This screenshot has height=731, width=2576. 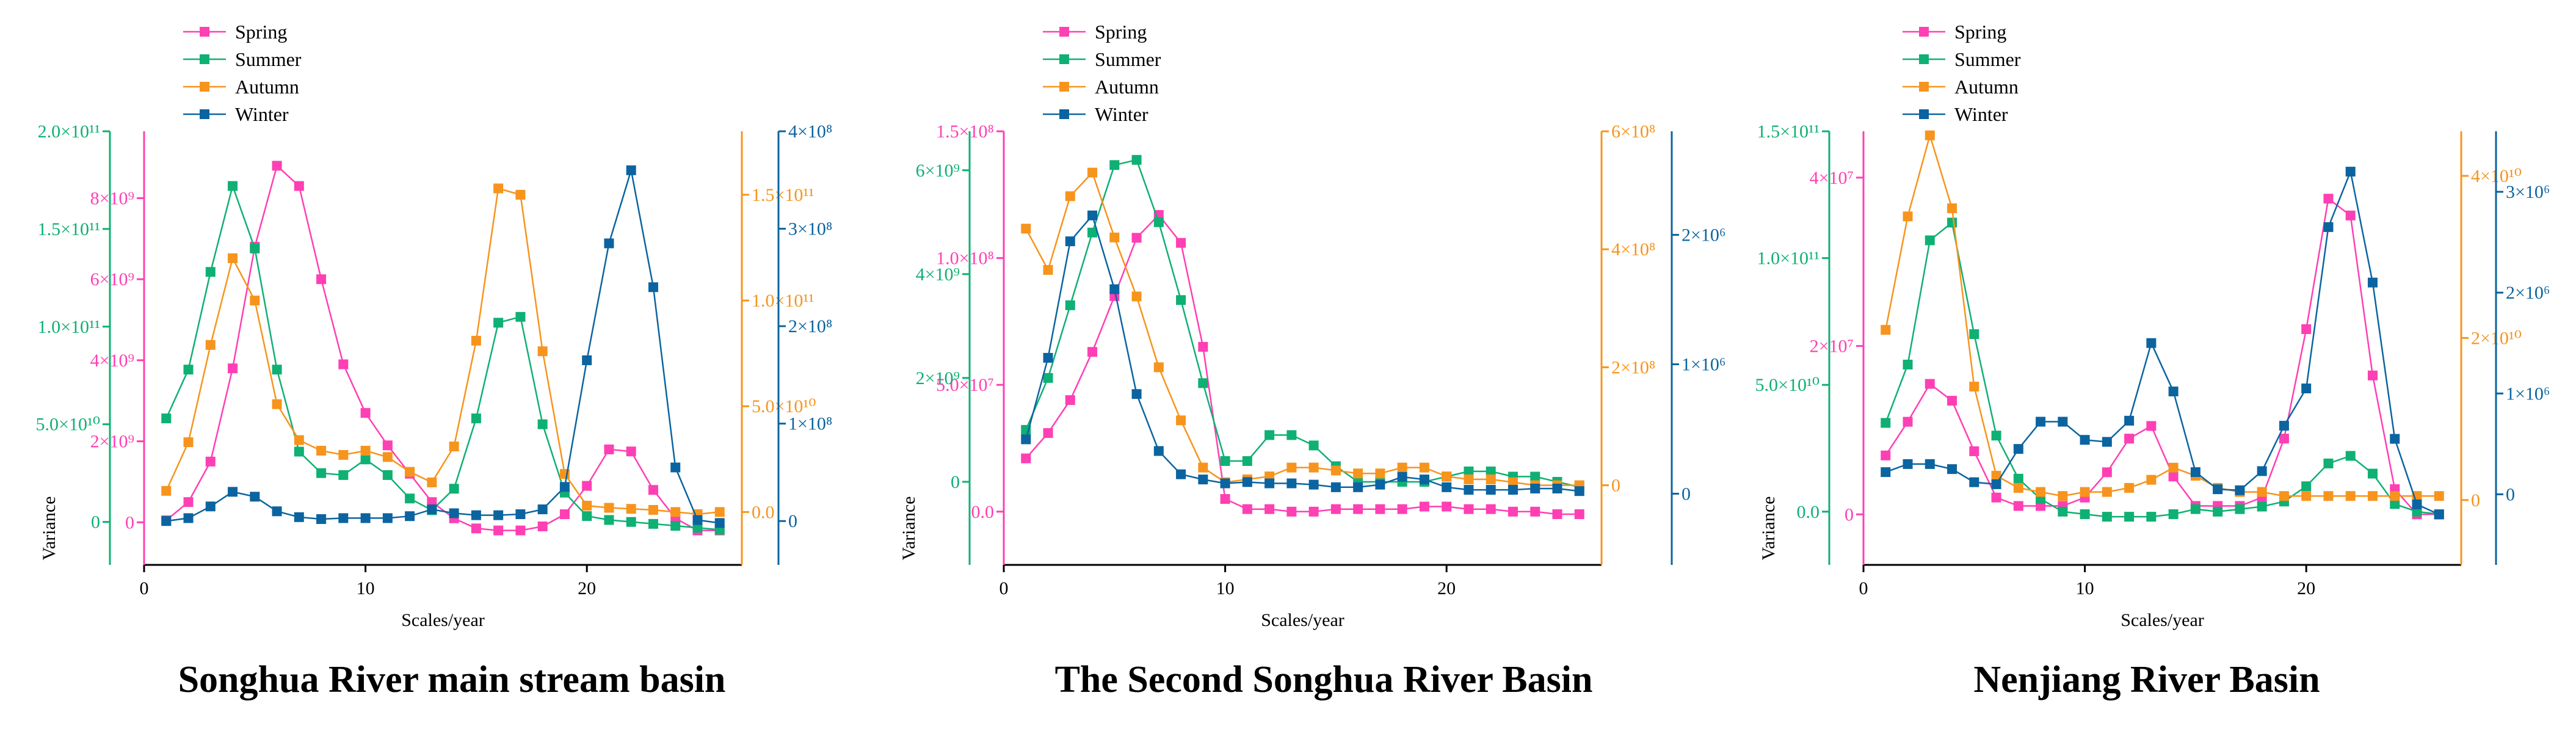 I want to click on summer-tick-label: 2.0×10¹¹, so click(x=69, y=132).